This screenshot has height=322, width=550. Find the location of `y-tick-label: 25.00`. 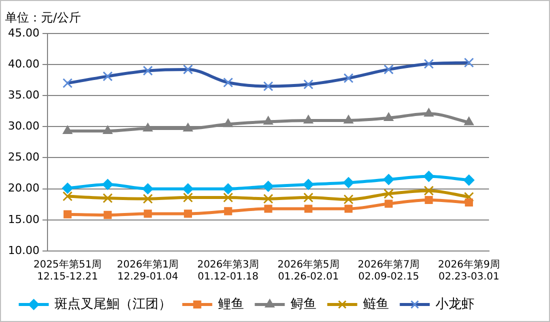

y-tick-label: 25.00 is located at coordinates (24, 157).